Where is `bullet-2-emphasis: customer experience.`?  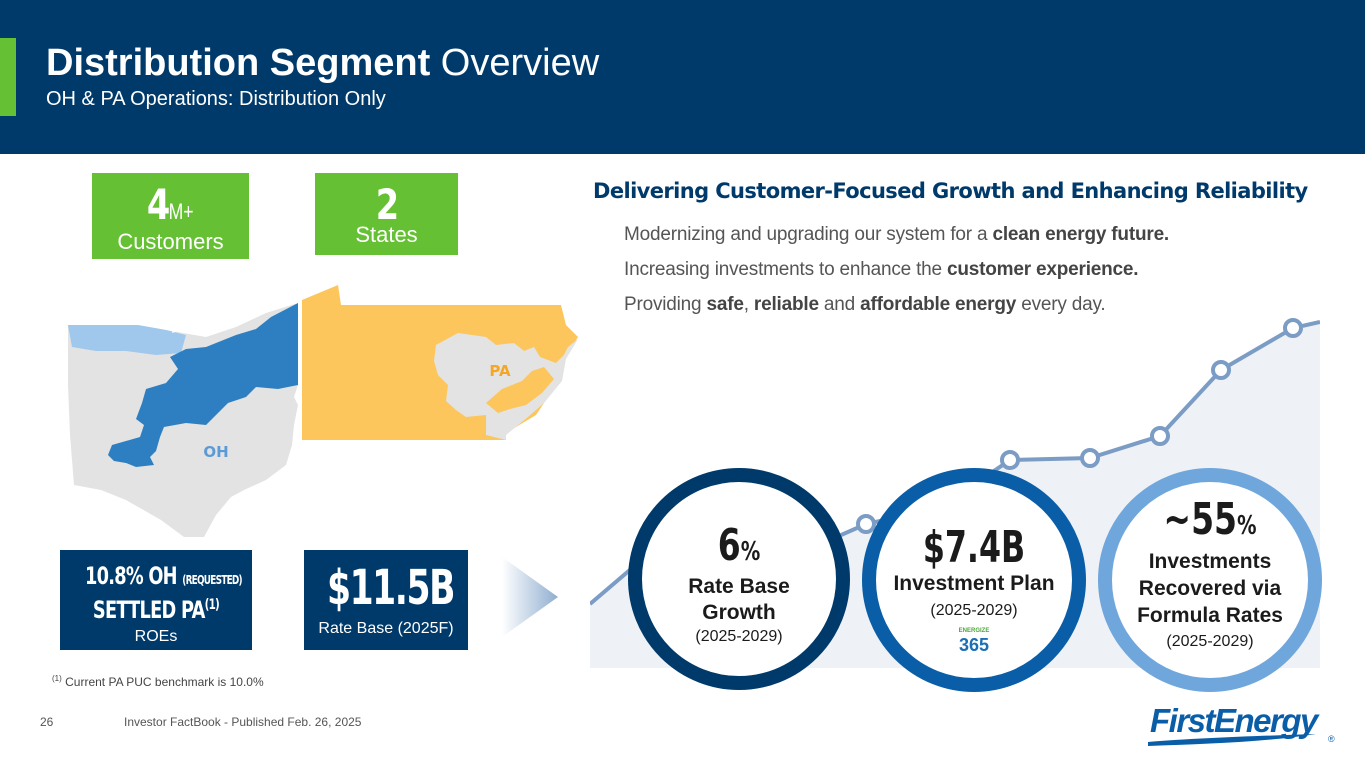 bullet-2-emphasis: customer experience. is located at coordinates (1043, 269).